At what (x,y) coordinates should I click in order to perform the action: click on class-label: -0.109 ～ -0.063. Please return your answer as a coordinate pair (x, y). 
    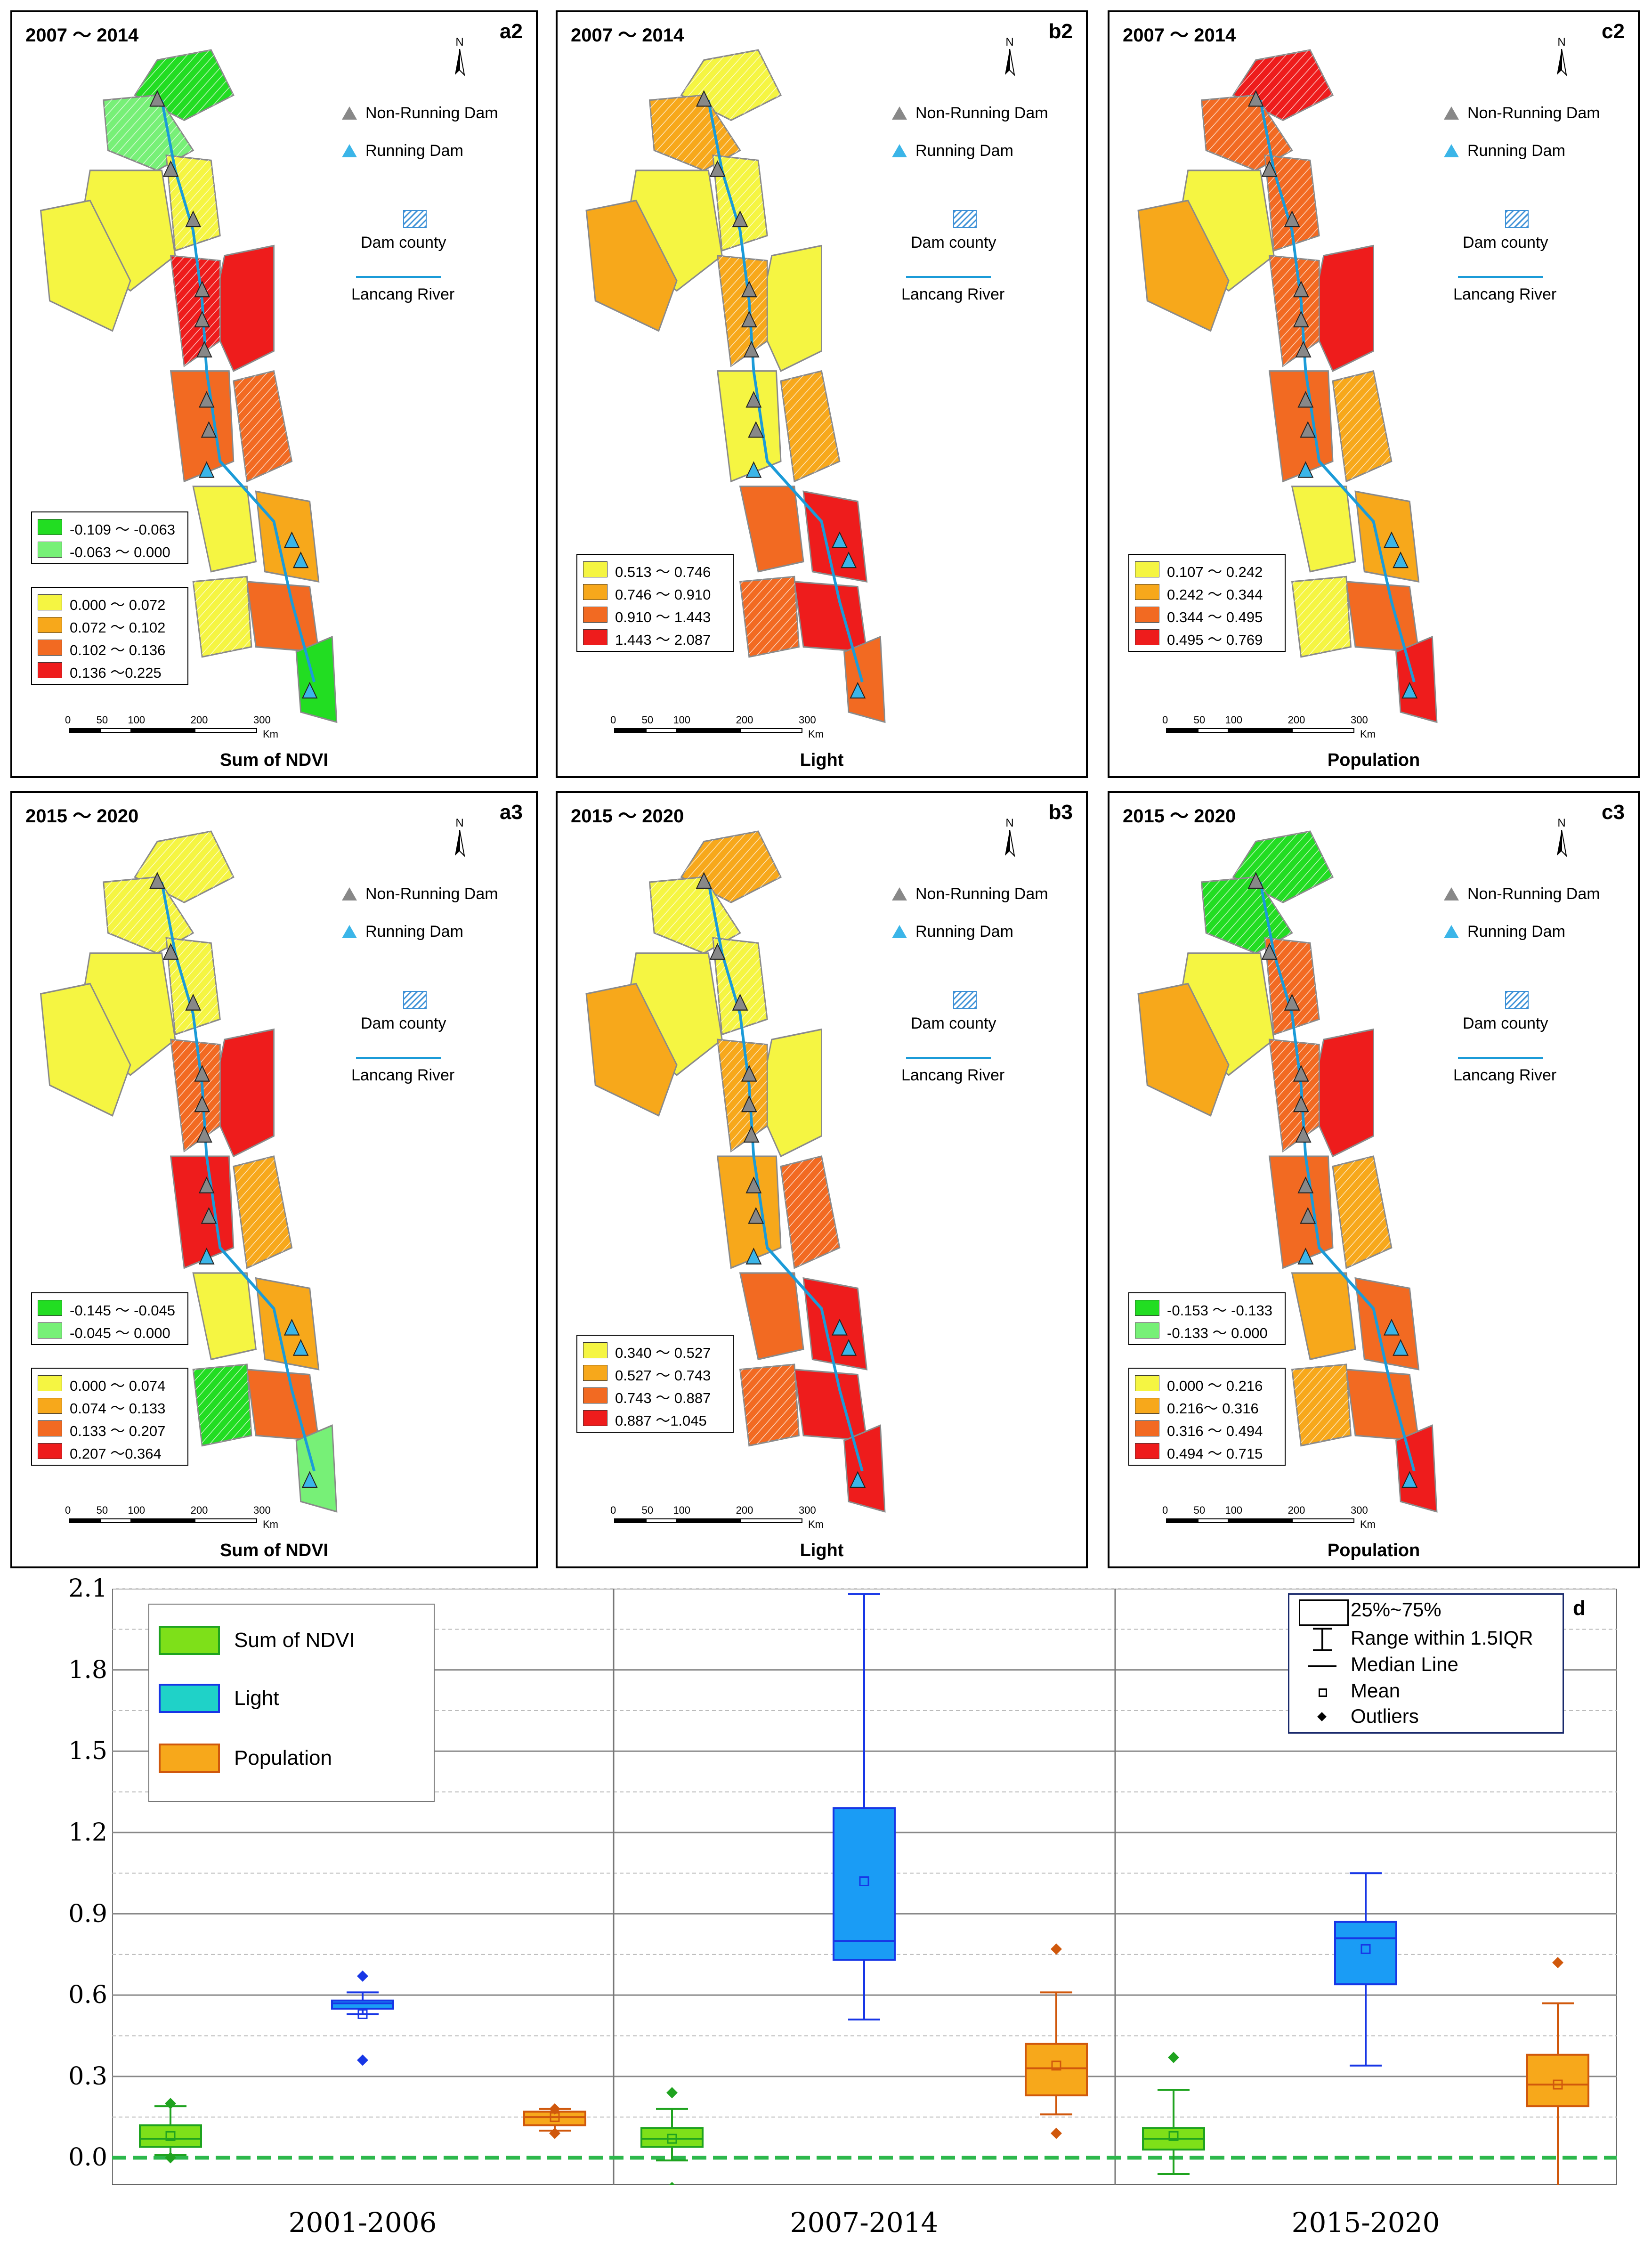
    Looking at the image, I should click on (123, 529).